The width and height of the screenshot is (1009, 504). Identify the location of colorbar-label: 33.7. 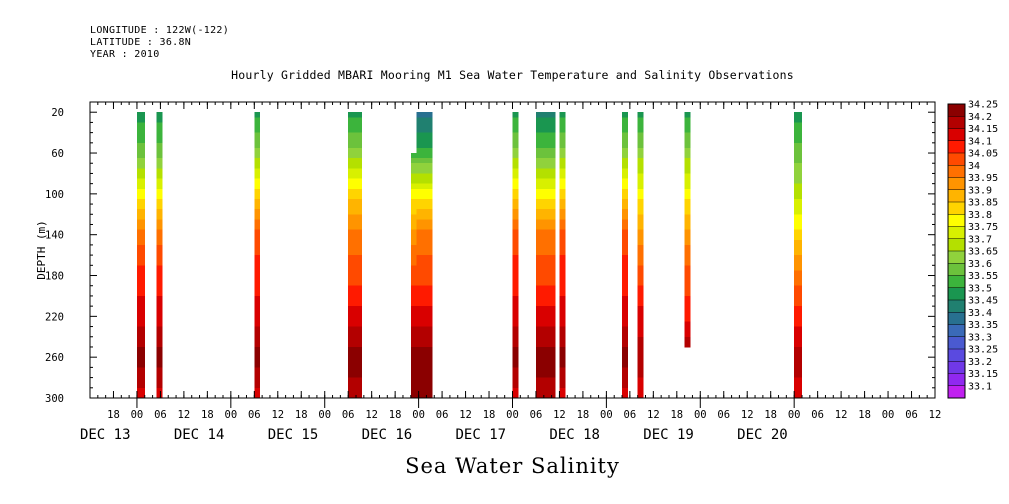
(980, 239).